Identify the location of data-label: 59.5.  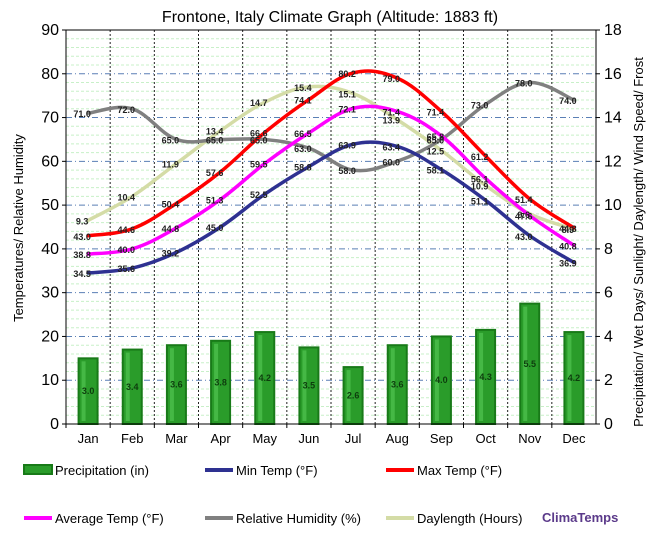
(259, 165).